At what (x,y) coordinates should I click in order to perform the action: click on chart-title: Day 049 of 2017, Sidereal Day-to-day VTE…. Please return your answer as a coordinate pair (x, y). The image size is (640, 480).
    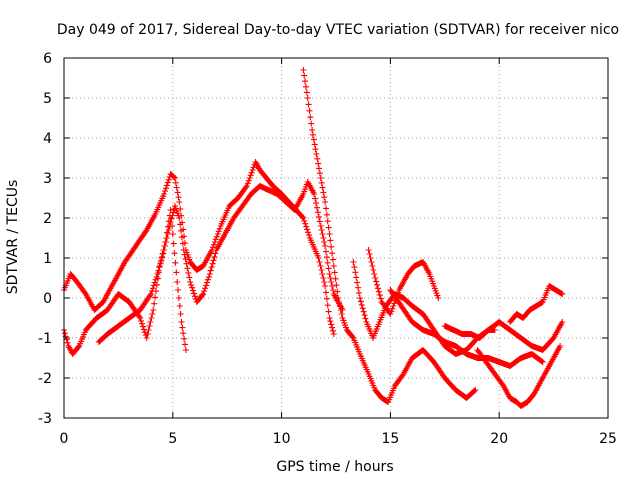
    Looking at the image, I should click on (338, 30).